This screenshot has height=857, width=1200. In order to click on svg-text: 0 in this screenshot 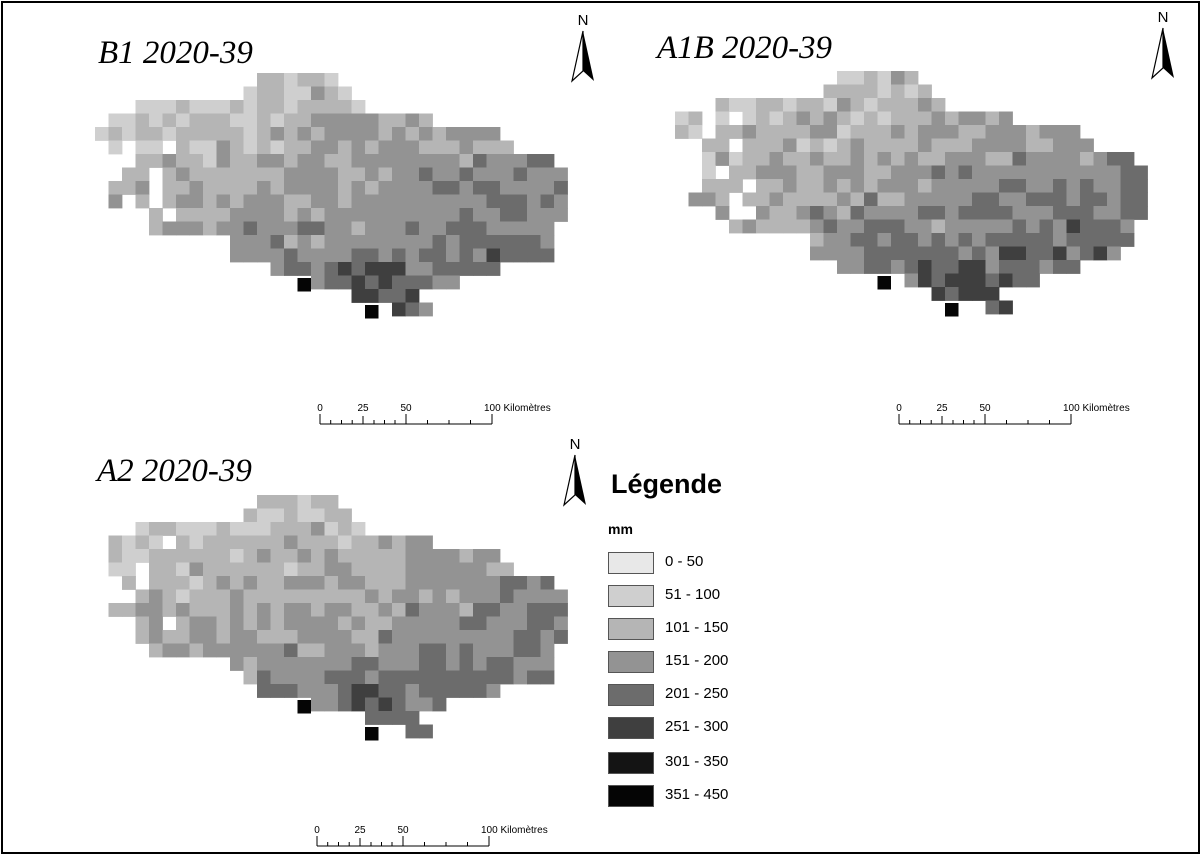, I will do `click(320, 408)`.